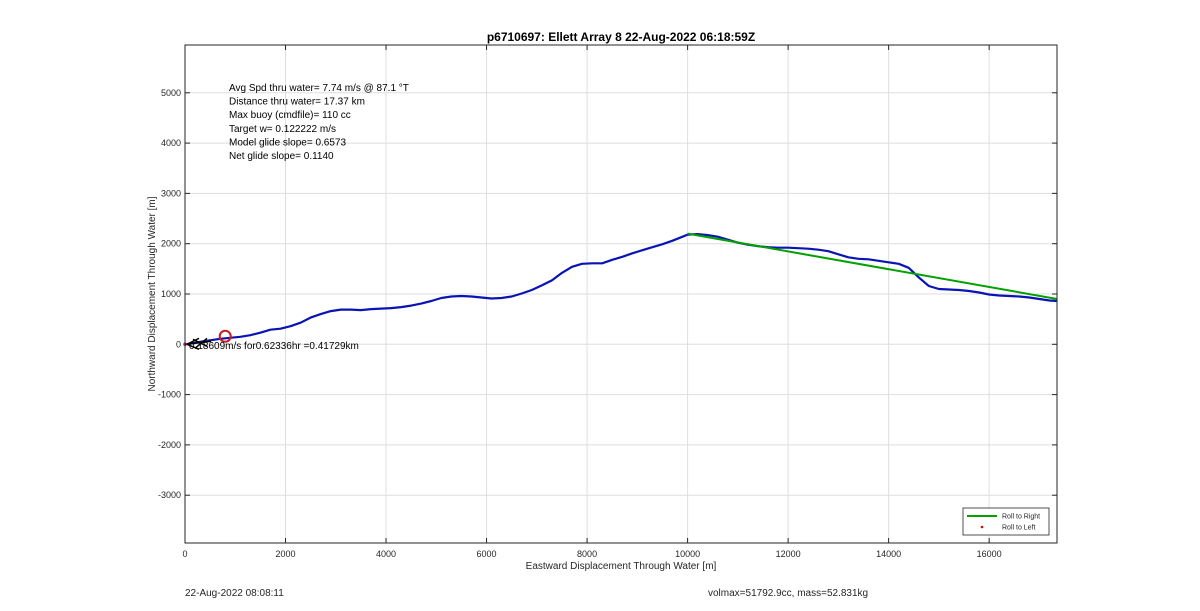 This screenshot has height=611, width=1200. Describe the element at coordinates (1021, 517) in the screenshot. I see `legend-label: Roll to Right` at that location.